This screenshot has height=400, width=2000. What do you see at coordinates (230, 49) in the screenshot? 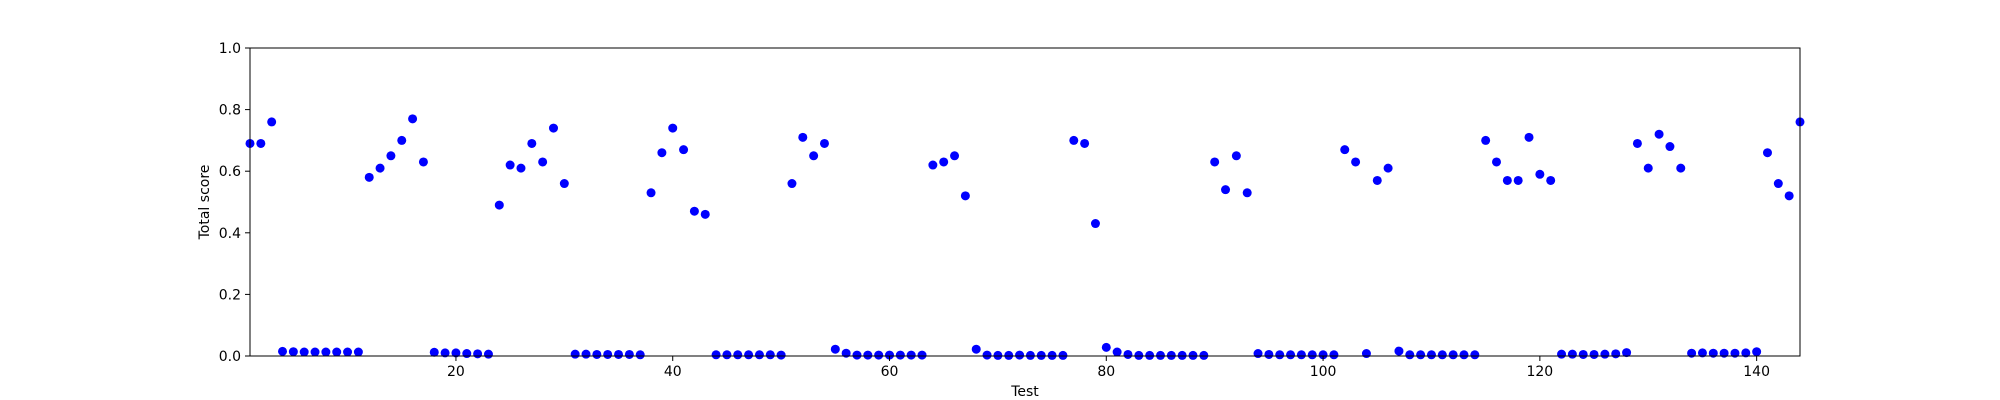
I see `y-tick-label: 1.0` at bounding box center [230, 49].